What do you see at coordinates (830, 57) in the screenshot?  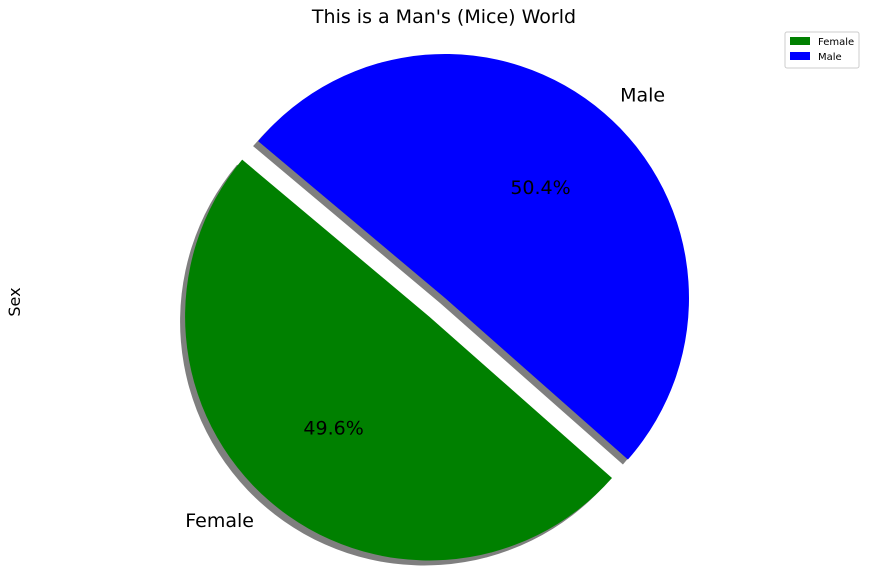 I see `legend-label-male: Male` at bounding box center [830, 57].